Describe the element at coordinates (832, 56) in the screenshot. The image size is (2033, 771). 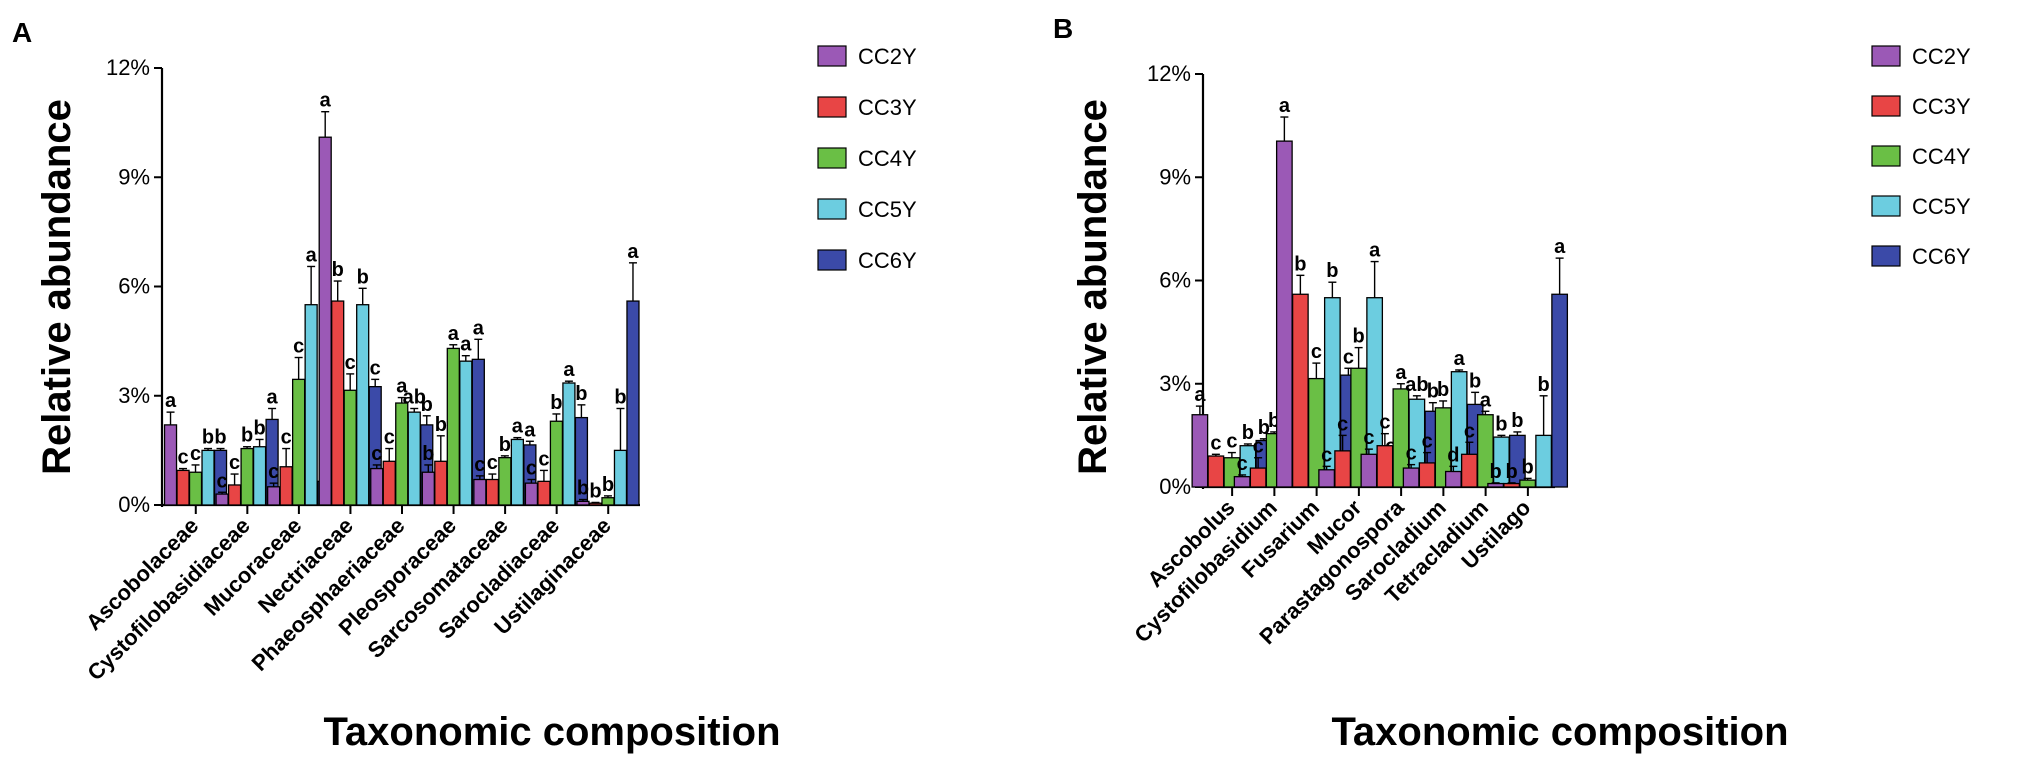
I see `legend-swatch-cc2y` at that location.